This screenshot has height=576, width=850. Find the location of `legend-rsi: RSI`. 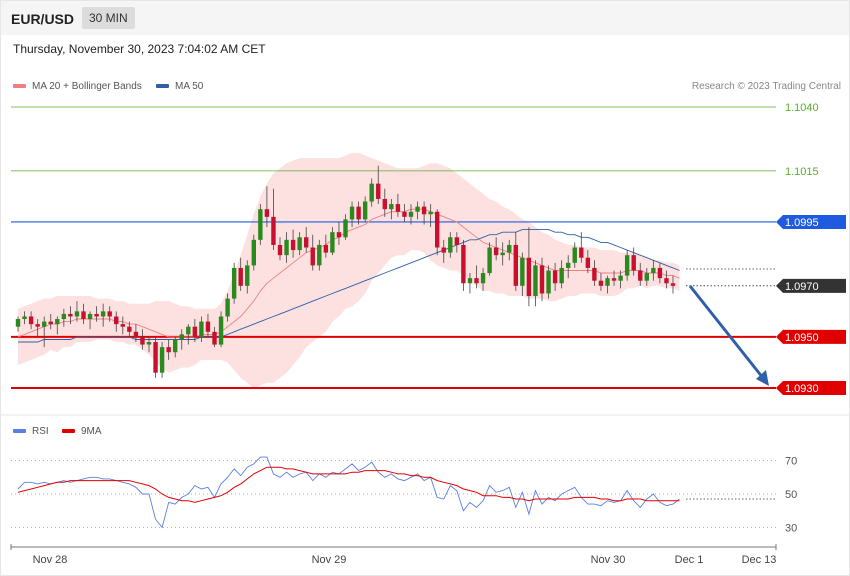

legend-rsi: RSI is located at coordinates (31, 431).